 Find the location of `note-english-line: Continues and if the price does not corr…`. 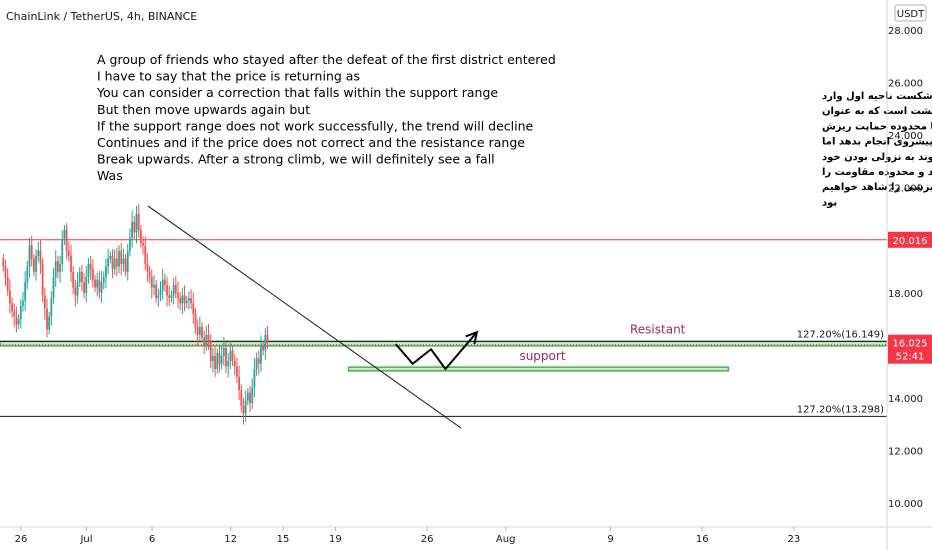

note-english-line: Continues and if the price does not corr… is located at coordinates (311, 142).